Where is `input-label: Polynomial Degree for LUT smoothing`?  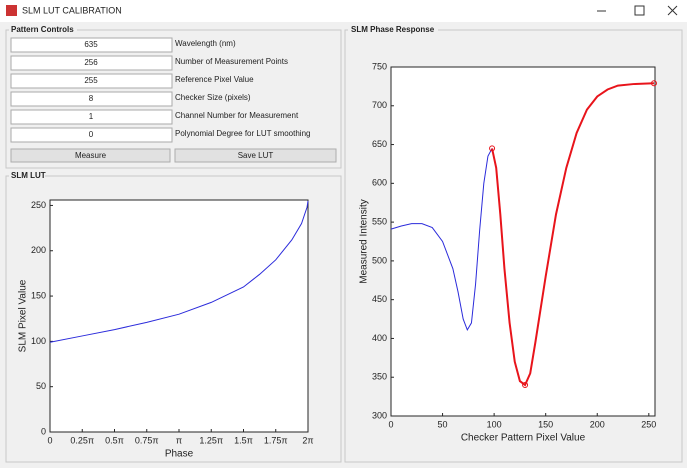 input-label: Polynomial Degree for LUT smoothing is located at coordinates (242, 133).